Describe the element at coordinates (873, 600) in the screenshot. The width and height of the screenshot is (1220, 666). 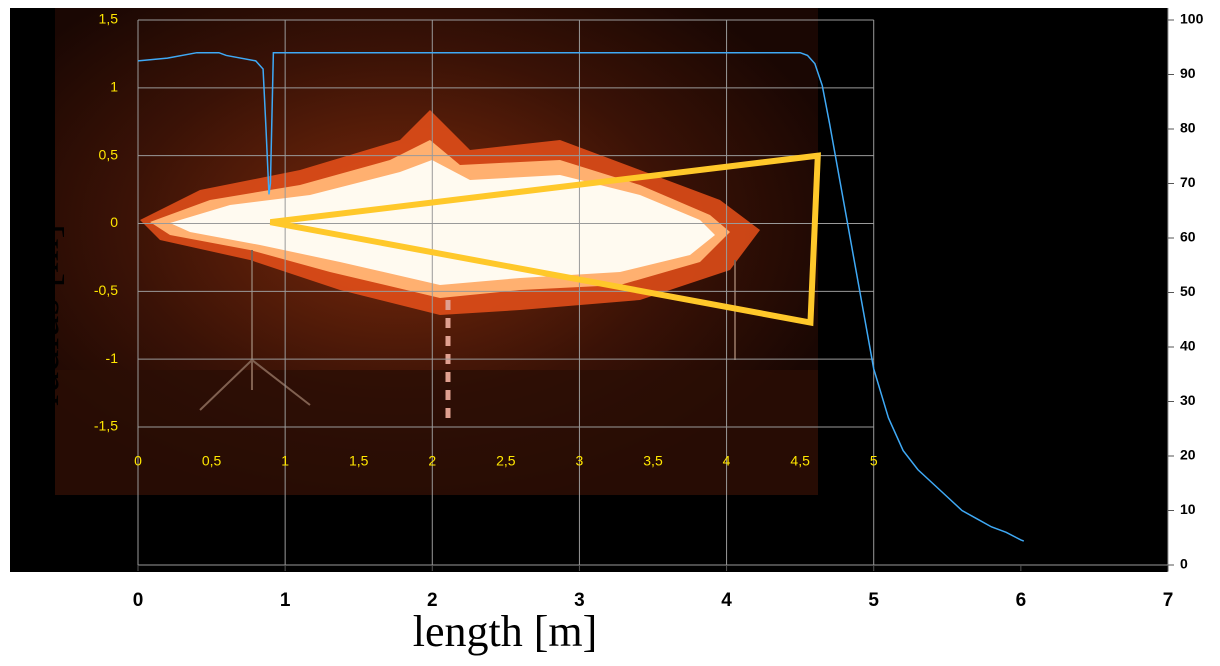
I see `x-tick-label: 5` at that location.